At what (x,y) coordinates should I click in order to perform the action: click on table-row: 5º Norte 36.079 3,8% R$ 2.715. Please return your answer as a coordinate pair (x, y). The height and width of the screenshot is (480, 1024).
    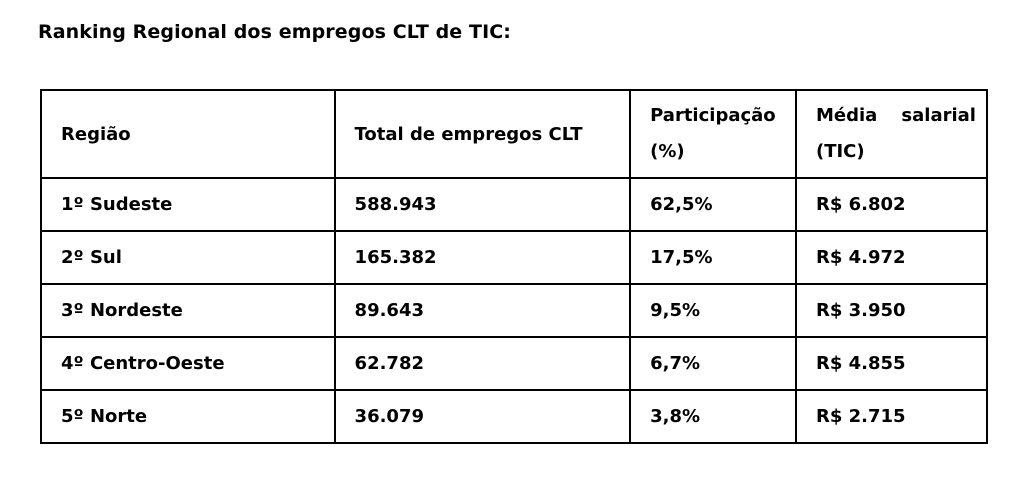
    Looking at the image, I should click on (514, 416).